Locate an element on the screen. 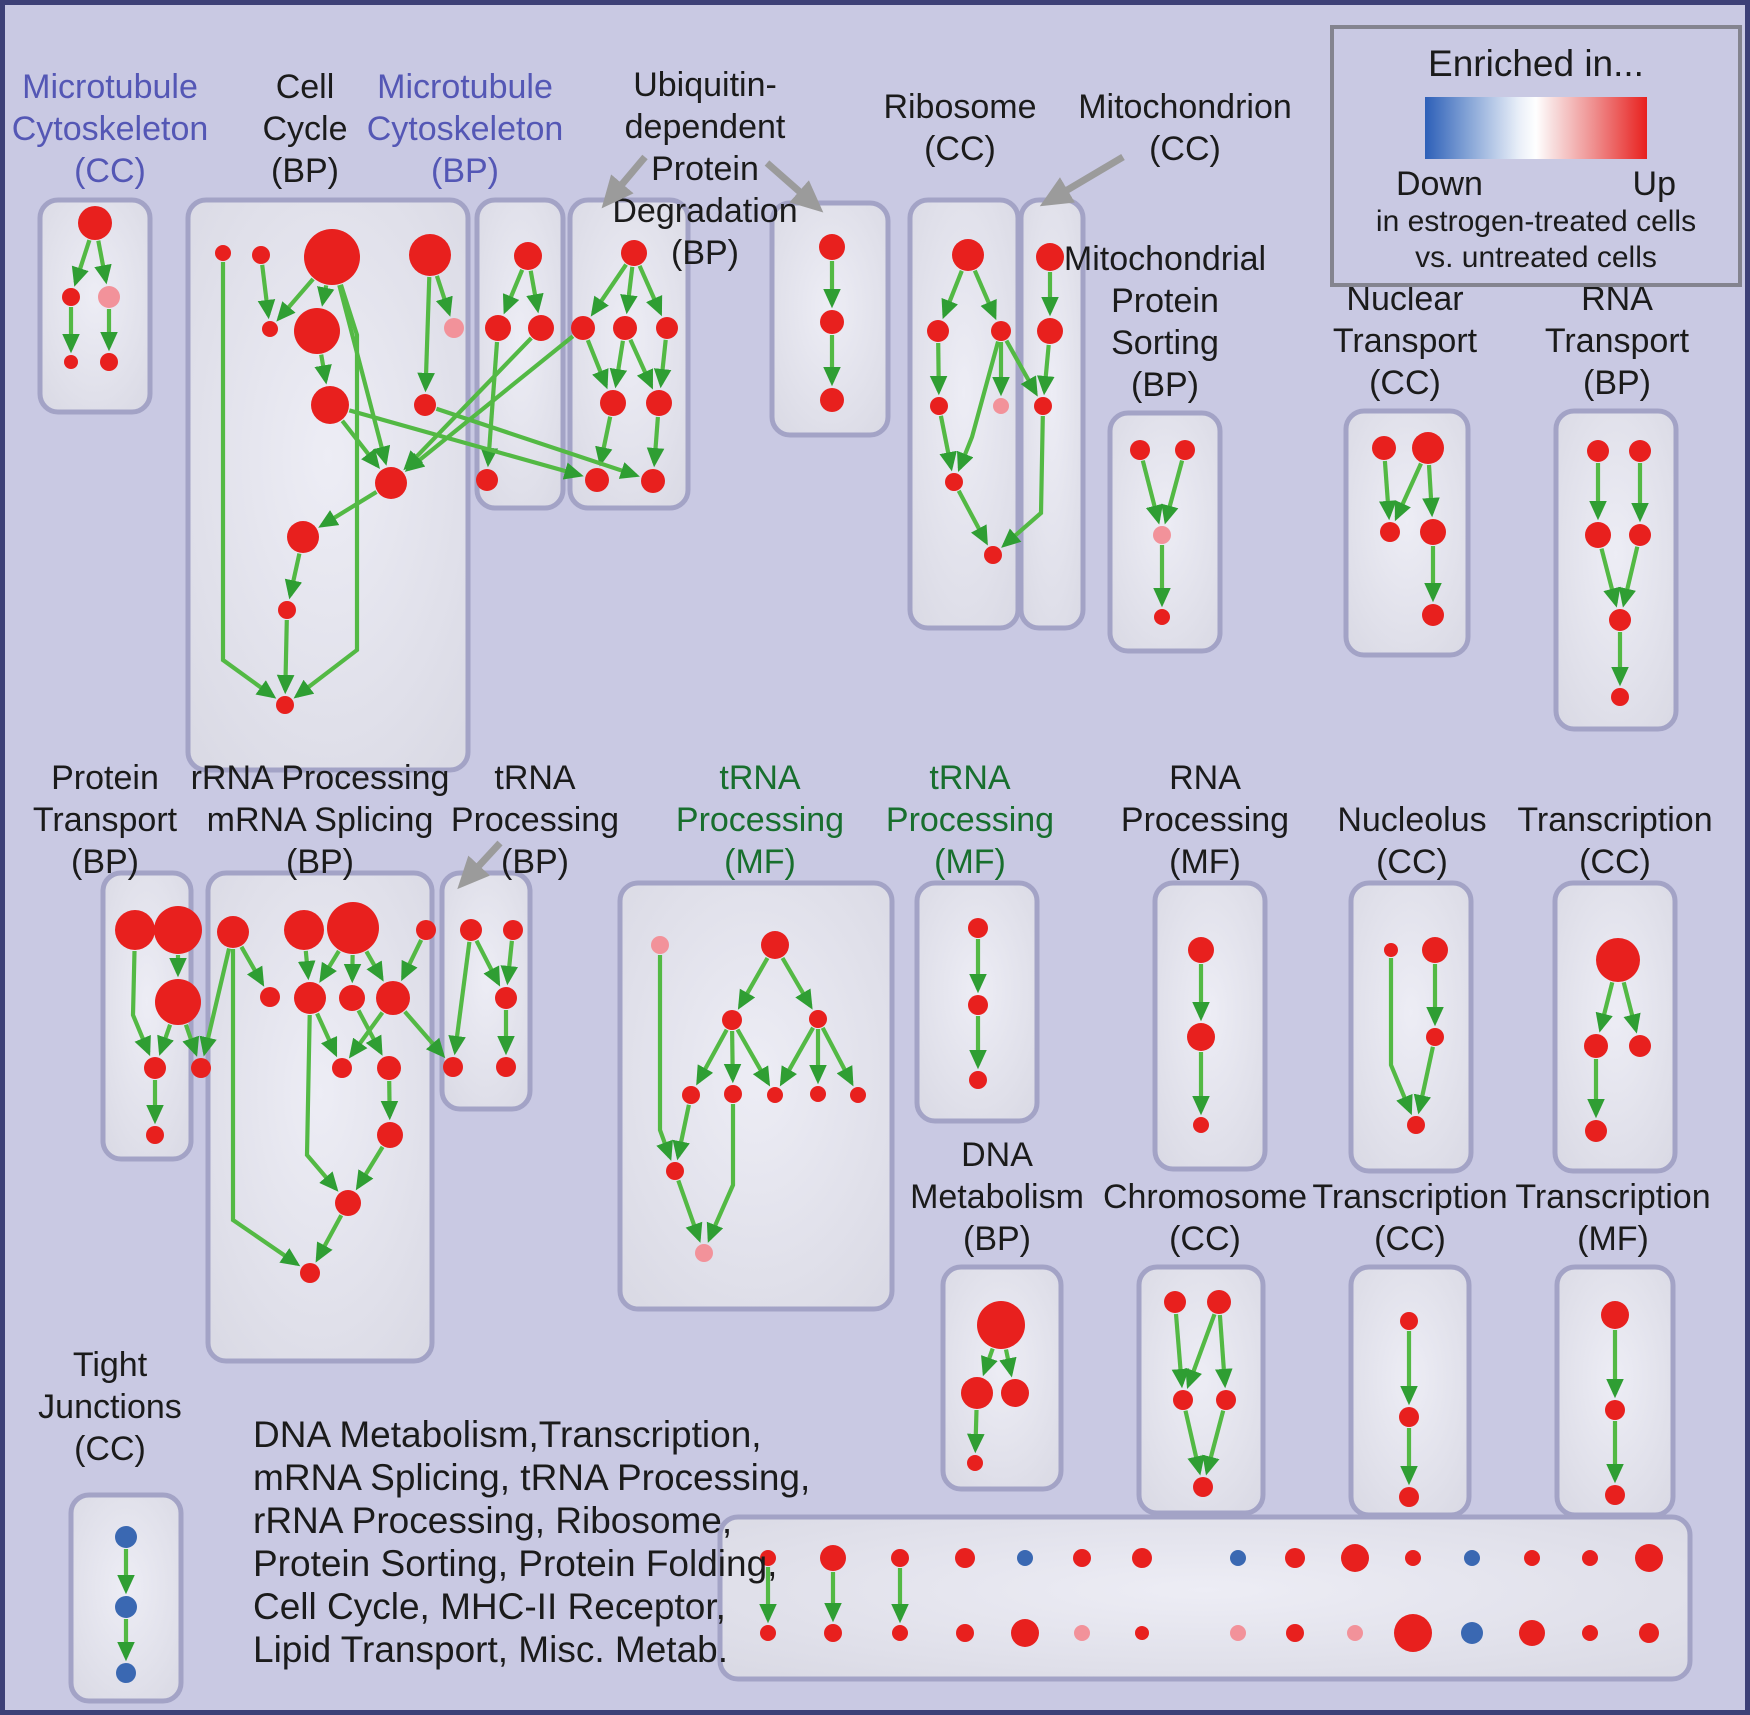 The width and height of the screenshot is (1750, 1715). label-line: Transport is located at coordinates (1405, 341).